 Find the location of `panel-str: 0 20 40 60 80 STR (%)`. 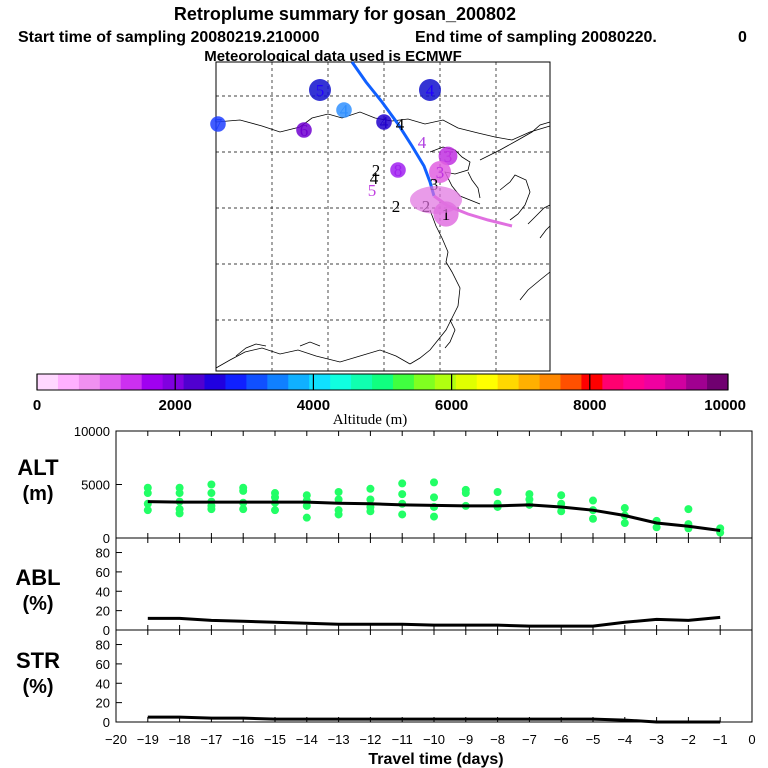

panel-str: 0 20 40 60 80 STR (%) is located at coordinates (384, 679).